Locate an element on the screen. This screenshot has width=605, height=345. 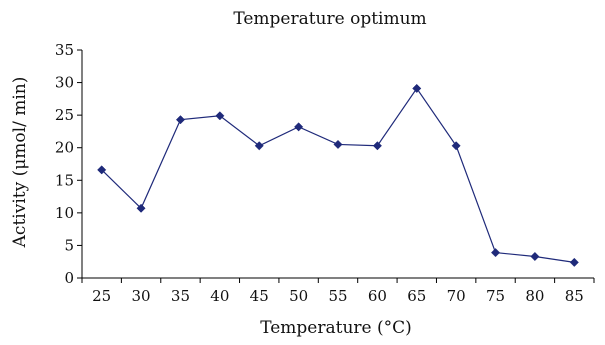
y-tick-label: 5 is located at coordinates (69, 245).